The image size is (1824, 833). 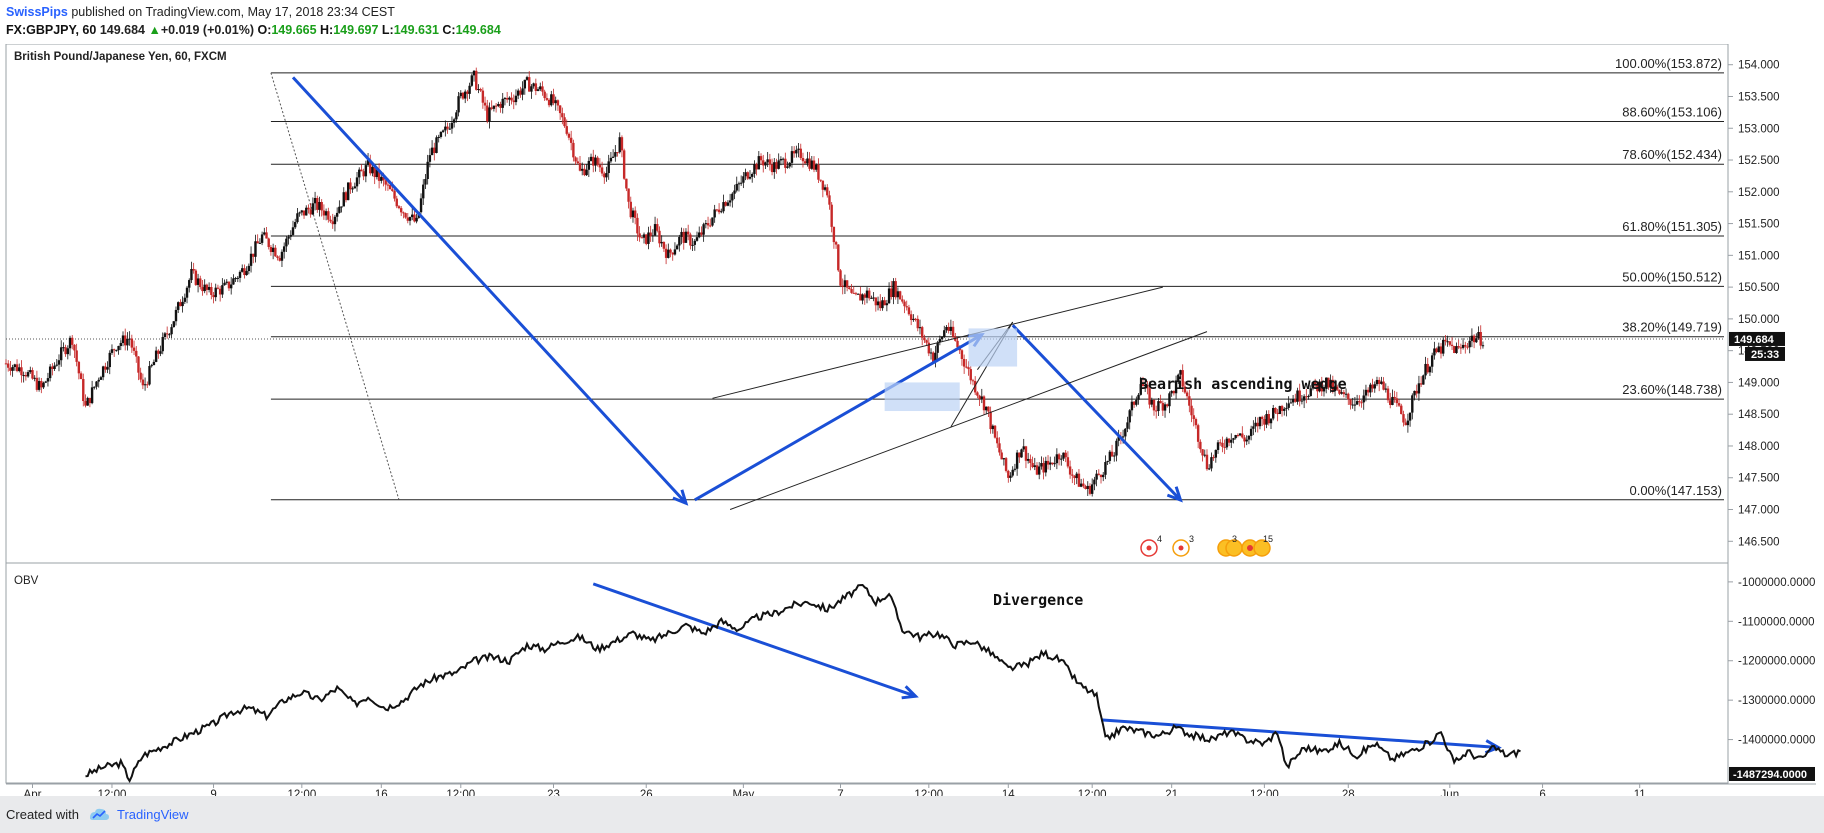 What do you see at coordinates (26, 581) in the screenshot?
I see `obv-pane-title: OBV` at bounding box center [26, 581].